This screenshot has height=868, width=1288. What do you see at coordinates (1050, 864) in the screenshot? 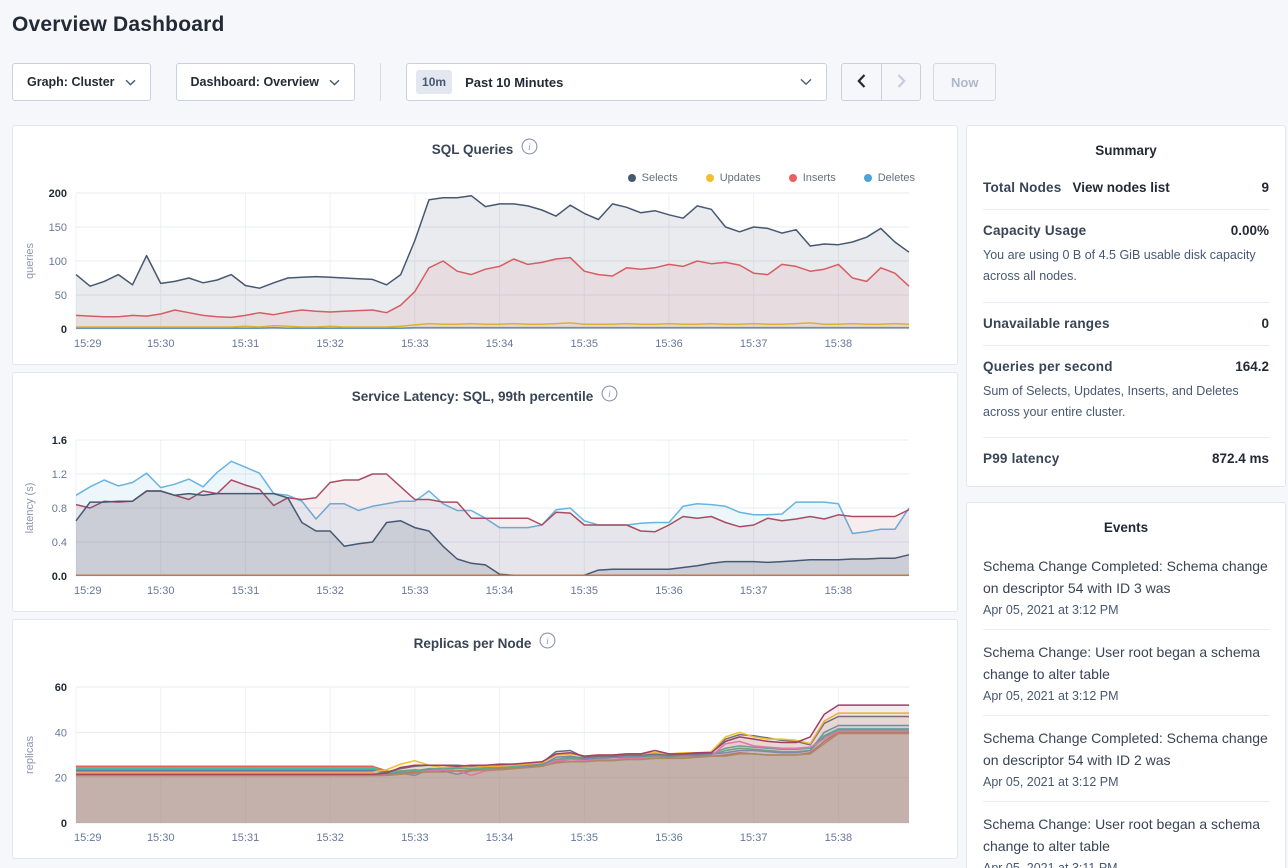
I see `event-timestamp: Apr 05, 2021 at 3:11 PM` at bounding box center [1050, 864].